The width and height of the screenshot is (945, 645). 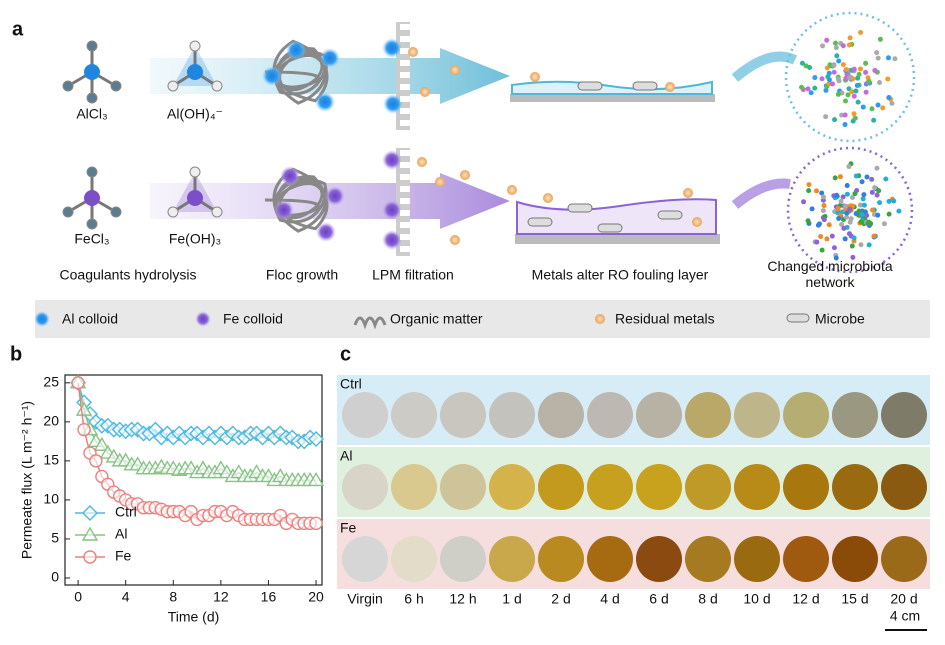 What do you see at coordinates (761, 193) in the screenshot?
I see `curve-arrow` at bounding box center [761, 193].